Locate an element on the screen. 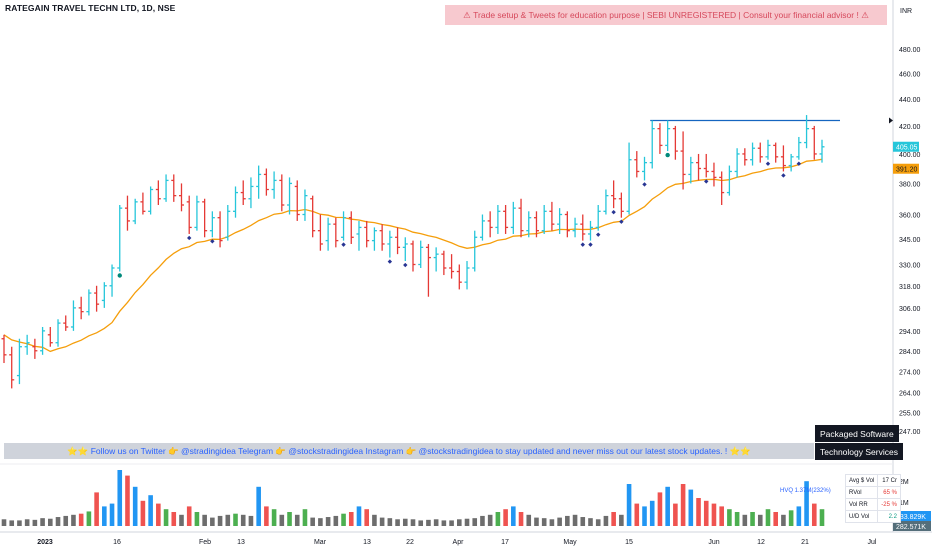 The width and height of the screenshot is (932, 550). x-tick-label: 2023 is located at coordinates (45, 542).